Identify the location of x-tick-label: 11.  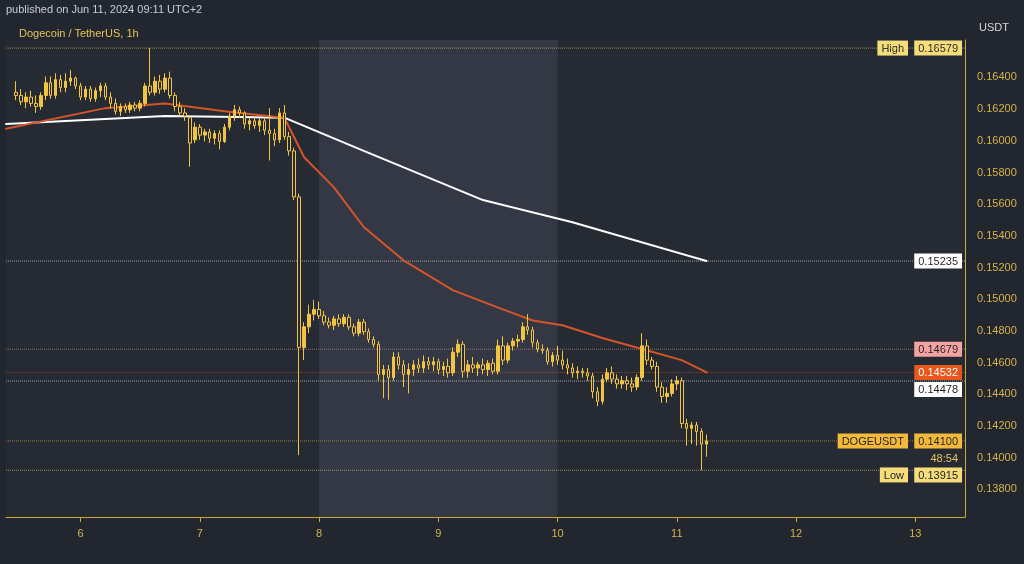
(677, 532).